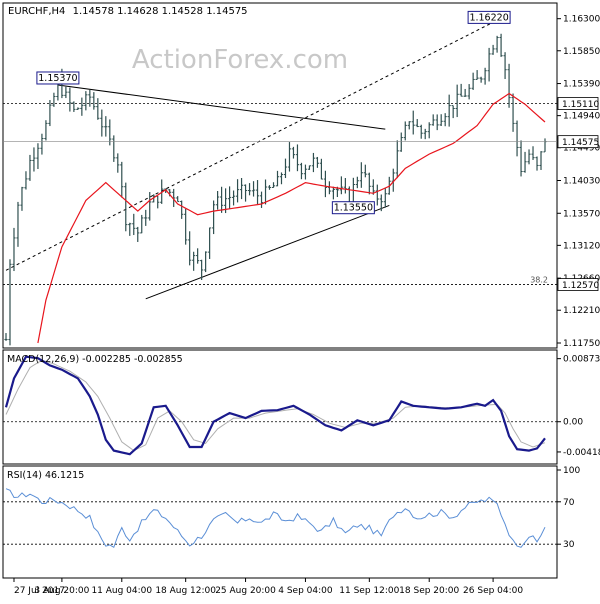 The height and width of the screenshot is (604, 600). Describe the element at coordinates (581, 311) in the screenshot. I see `price-y-tick-label: 1.12210` at that location.